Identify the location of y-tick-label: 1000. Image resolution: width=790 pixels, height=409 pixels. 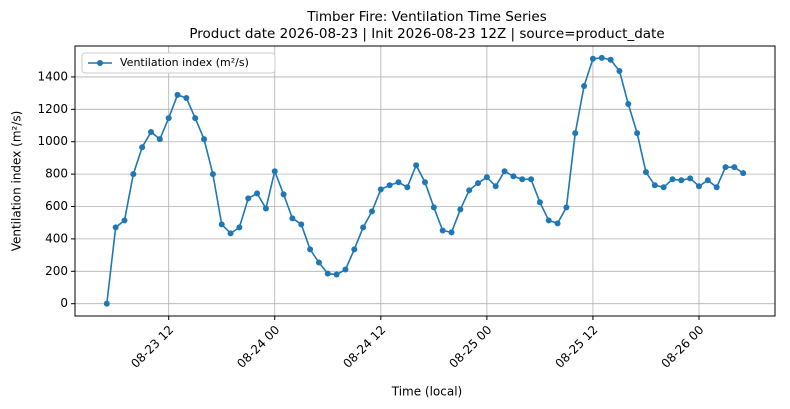
(52, 141).